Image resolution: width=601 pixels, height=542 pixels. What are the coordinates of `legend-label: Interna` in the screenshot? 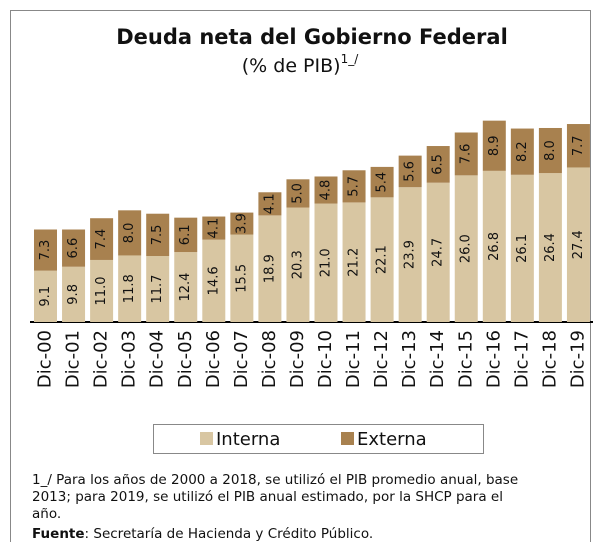 It's located at (248, 439).